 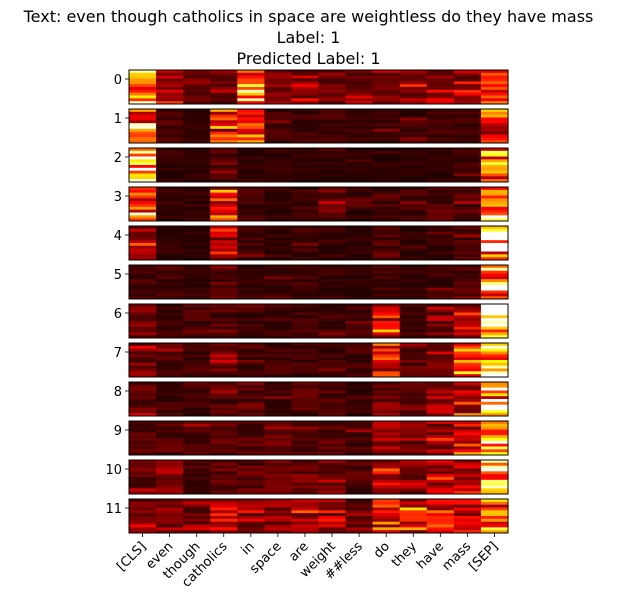 I want to click on layer-panel-frame, so click(x=318, y=126).